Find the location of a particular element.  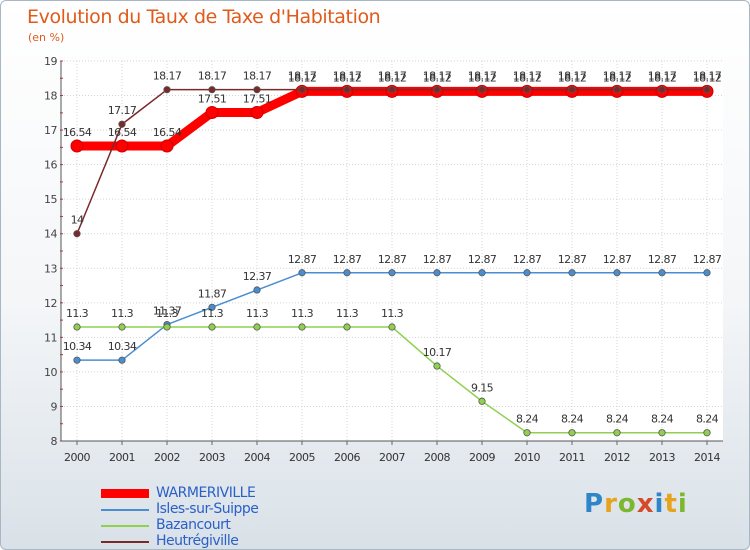

chart-subtitle: (en %) is located at coordinates (46, 37).